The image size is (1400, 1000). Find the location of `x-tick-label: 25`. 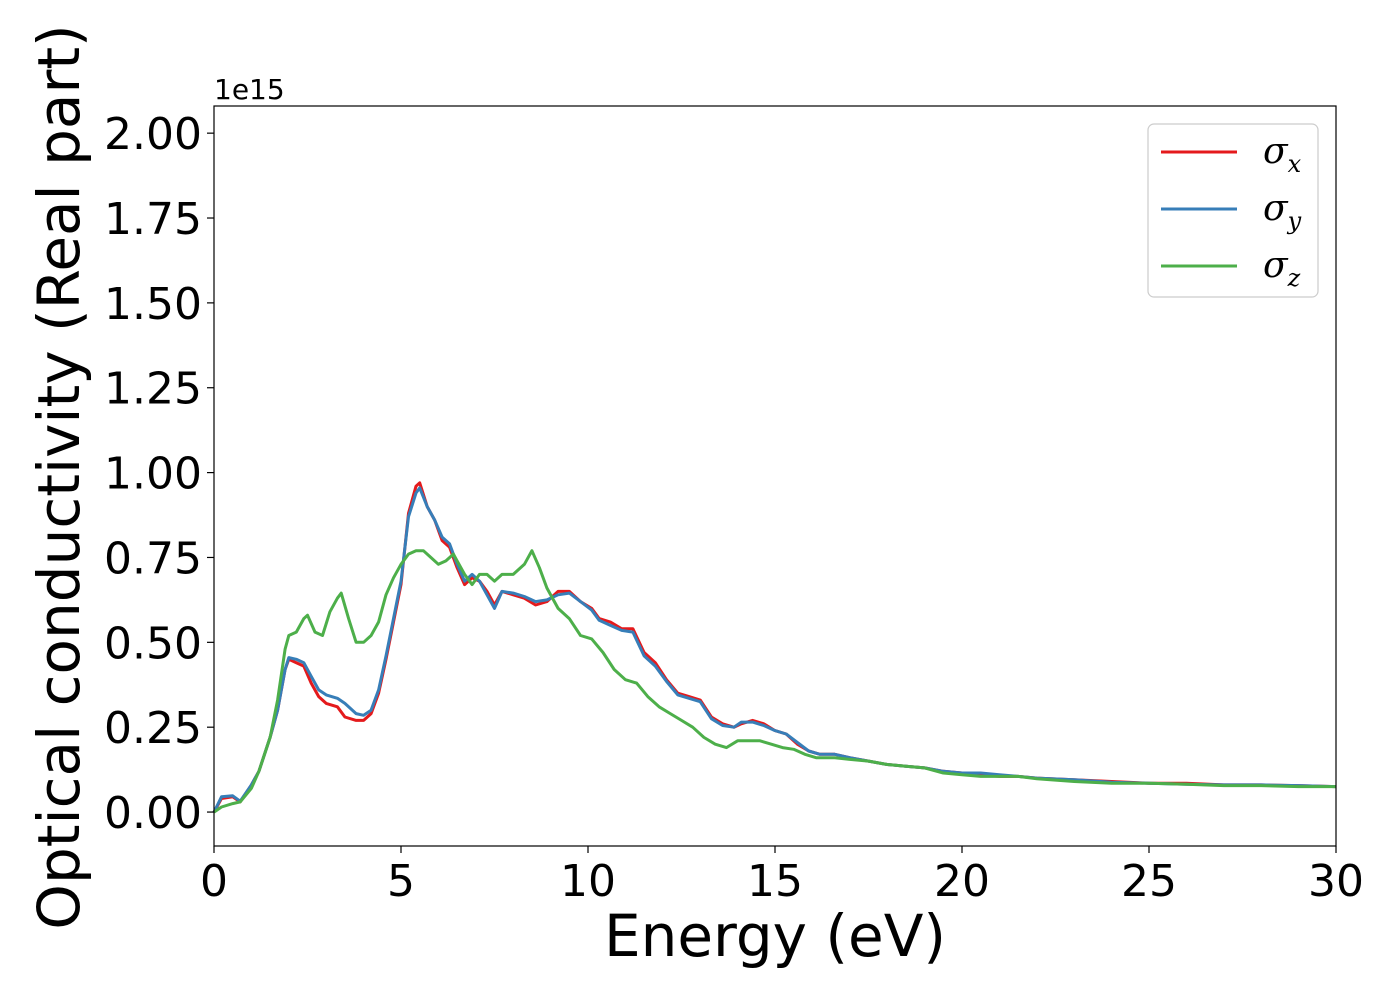

x-tick-label: 25 is located at coordinates (1149, 881).